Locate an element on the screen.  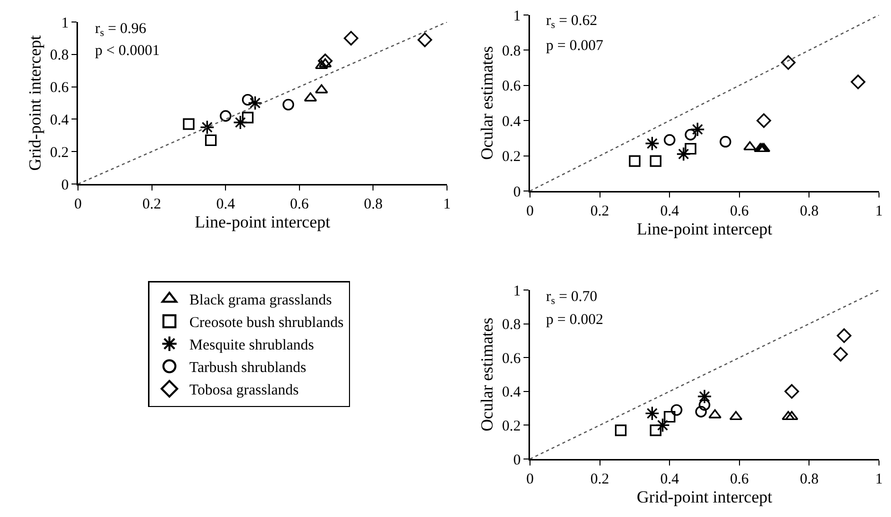
legend-label: Black grama grasslands is located at coordinates (260, 300).